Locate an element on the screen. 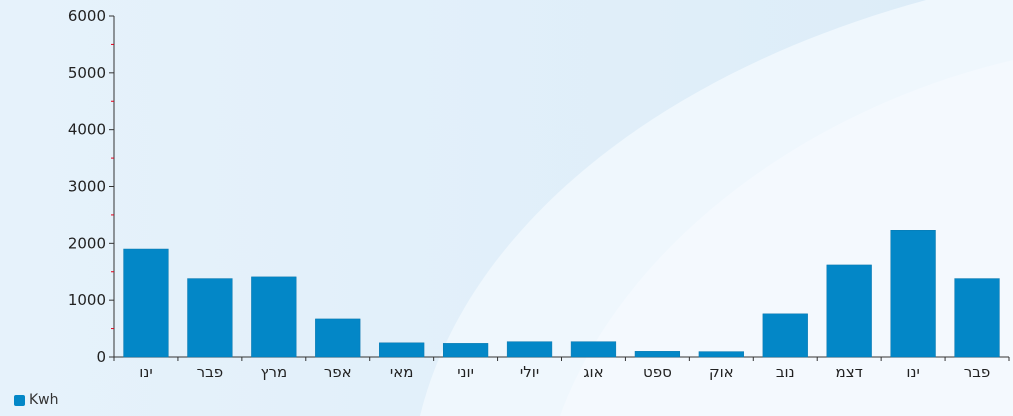 The image size is (1013, 416). x-tick-label: אוק is located at coordinates (721, 372).